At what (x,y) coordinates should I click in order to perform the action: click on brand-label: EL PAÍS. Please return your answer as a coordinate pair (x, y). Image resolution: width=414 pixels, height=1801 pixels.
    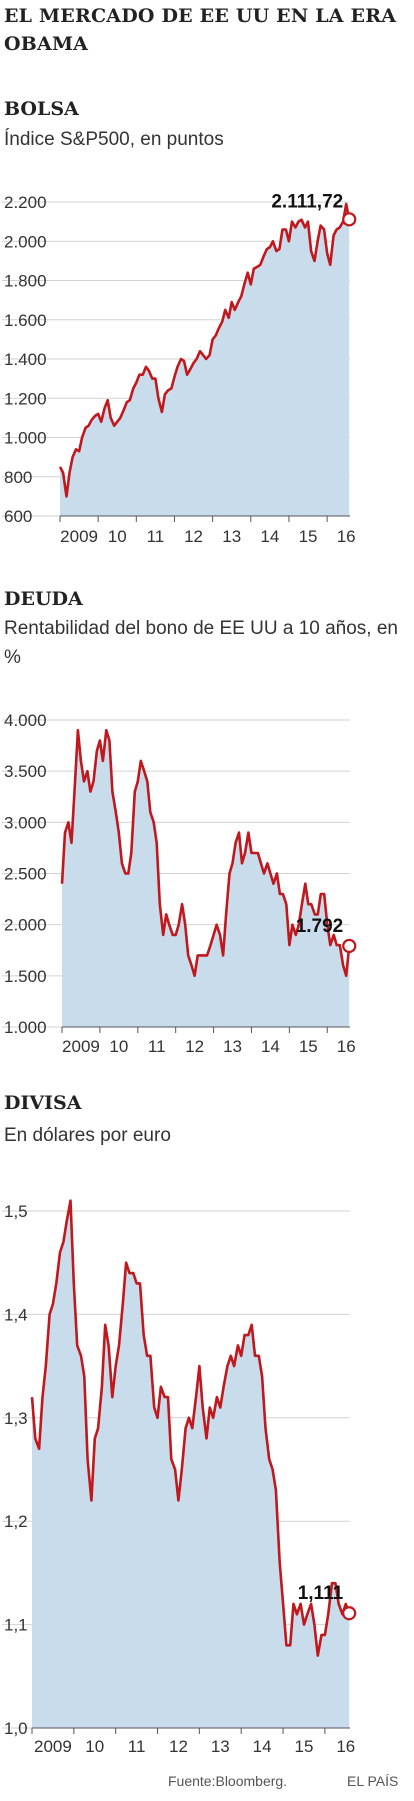
    Looking at the image, I should click on (373, 1781).